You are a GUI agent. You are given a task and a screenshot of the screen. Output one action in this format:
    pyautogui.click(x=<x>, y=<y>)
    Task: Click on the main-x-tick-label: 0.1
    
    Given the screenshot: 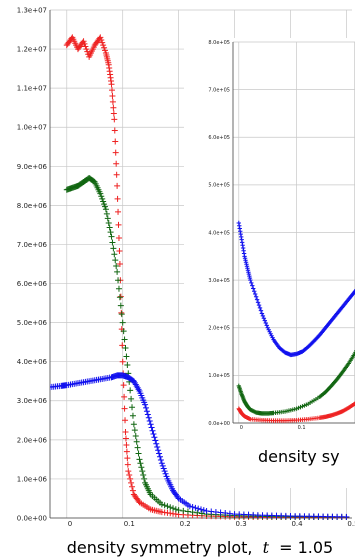 What is the action you would take?
    pyautogui.click(x=129, y=524)
    